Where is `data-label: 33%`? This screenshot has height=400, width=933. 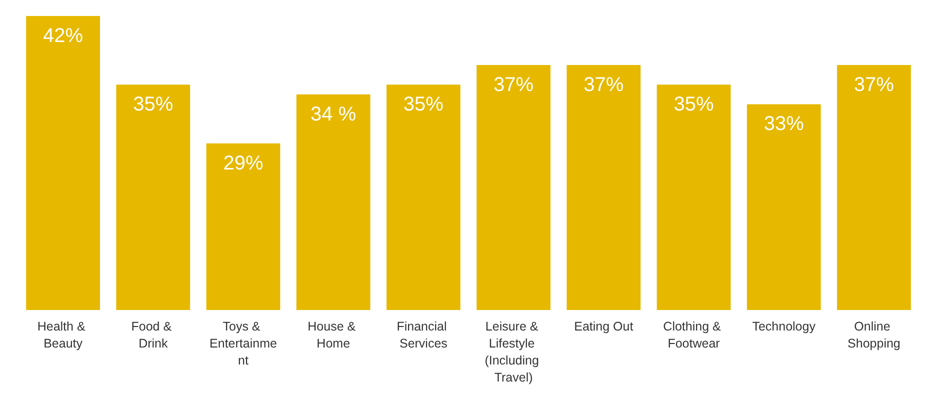 data-label: 33% is located at coordinates (784, 124).